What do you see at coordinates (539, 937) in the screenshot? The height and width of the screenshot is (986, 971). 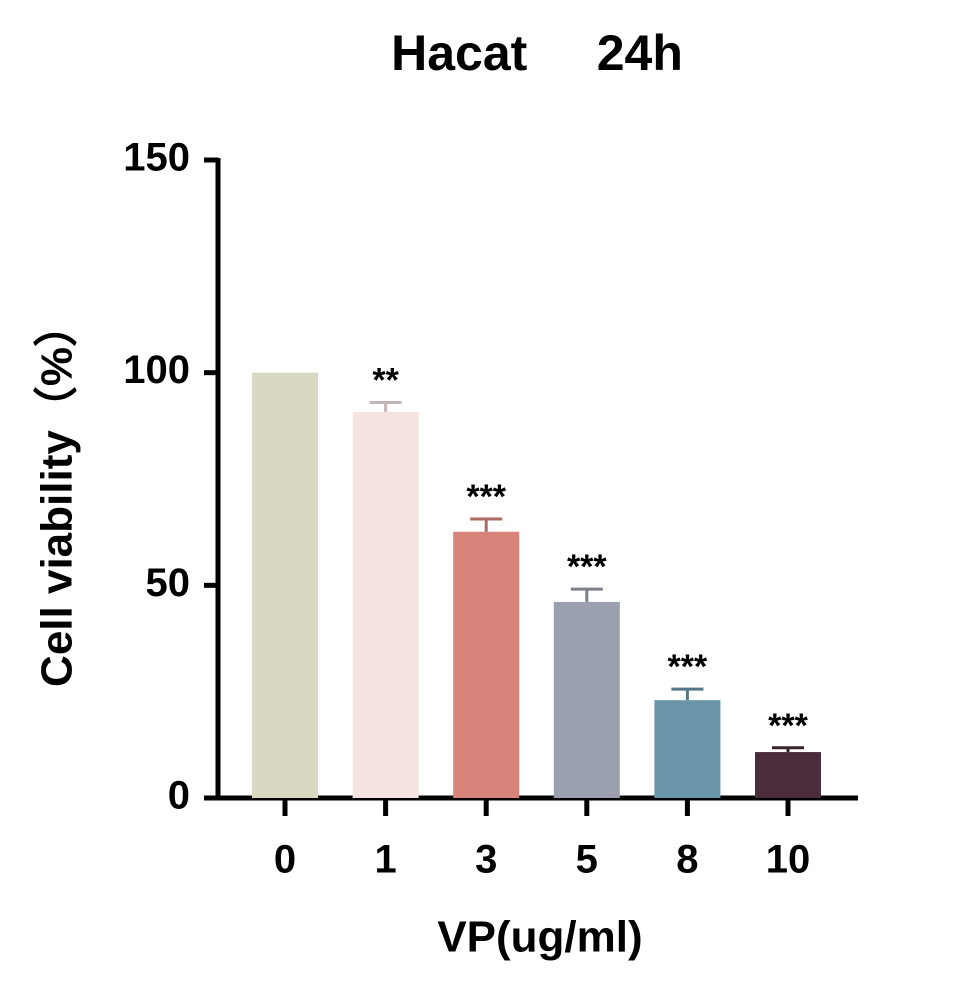 I see `x-axis-label: VP(ug/ml)` at bounding box center [539, 937].